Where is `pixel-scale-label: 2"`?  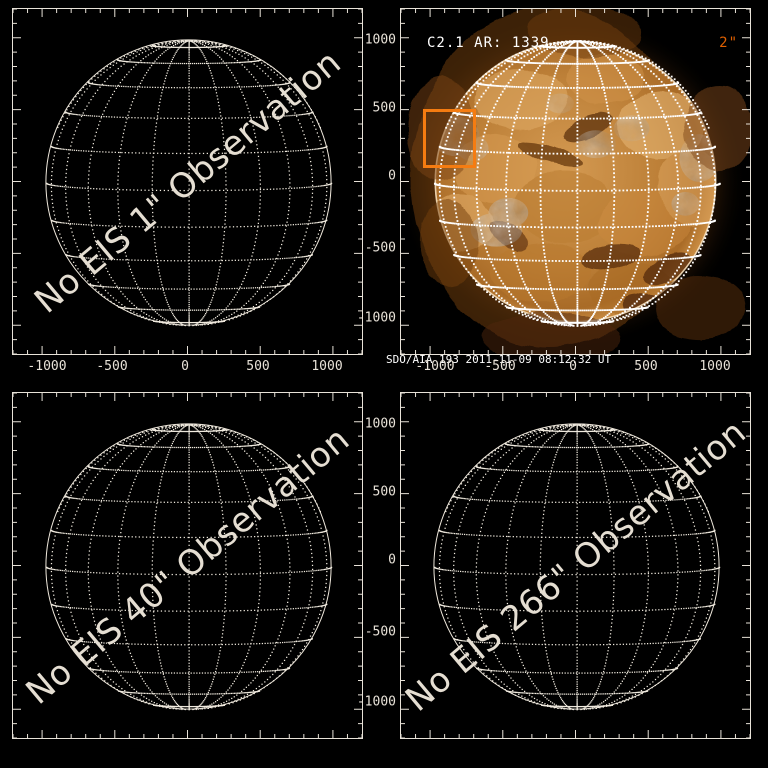 pixel-scale-label: 2" is located at coordinates (728, 43).